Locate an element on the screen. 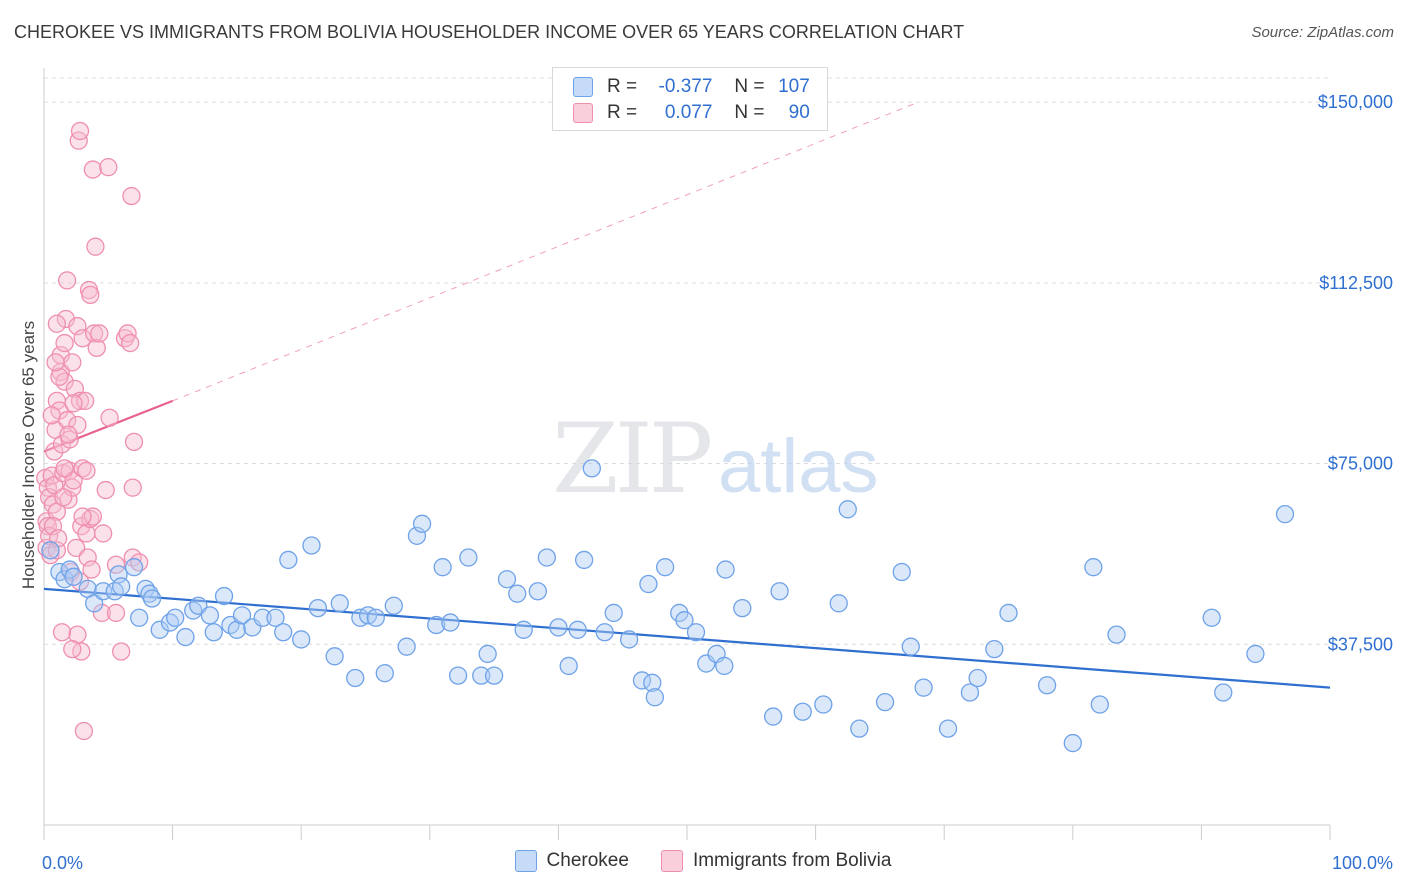 This screenshot has height=892, width=1406. legend-item-cherokee: Cherokee is located at coordinates (571, 861).